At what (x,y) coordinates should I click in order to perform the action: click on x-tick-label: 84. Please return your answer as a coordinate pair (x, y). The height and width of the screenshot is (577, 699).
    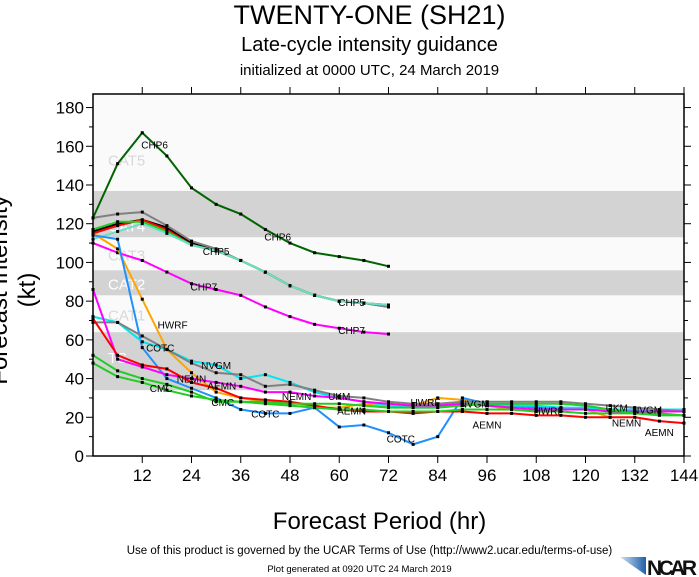
    Looking at the image, I should click on (437, 475).